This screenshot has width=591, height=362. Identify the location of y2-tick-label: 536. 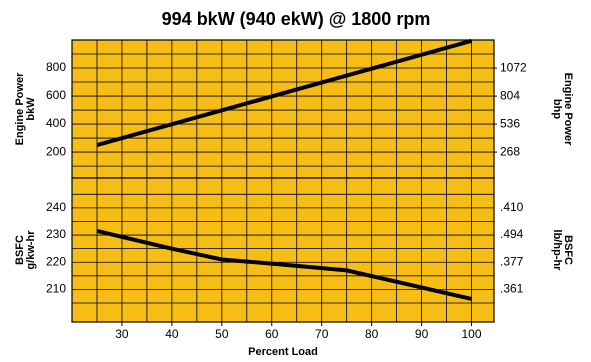
(510, 123).